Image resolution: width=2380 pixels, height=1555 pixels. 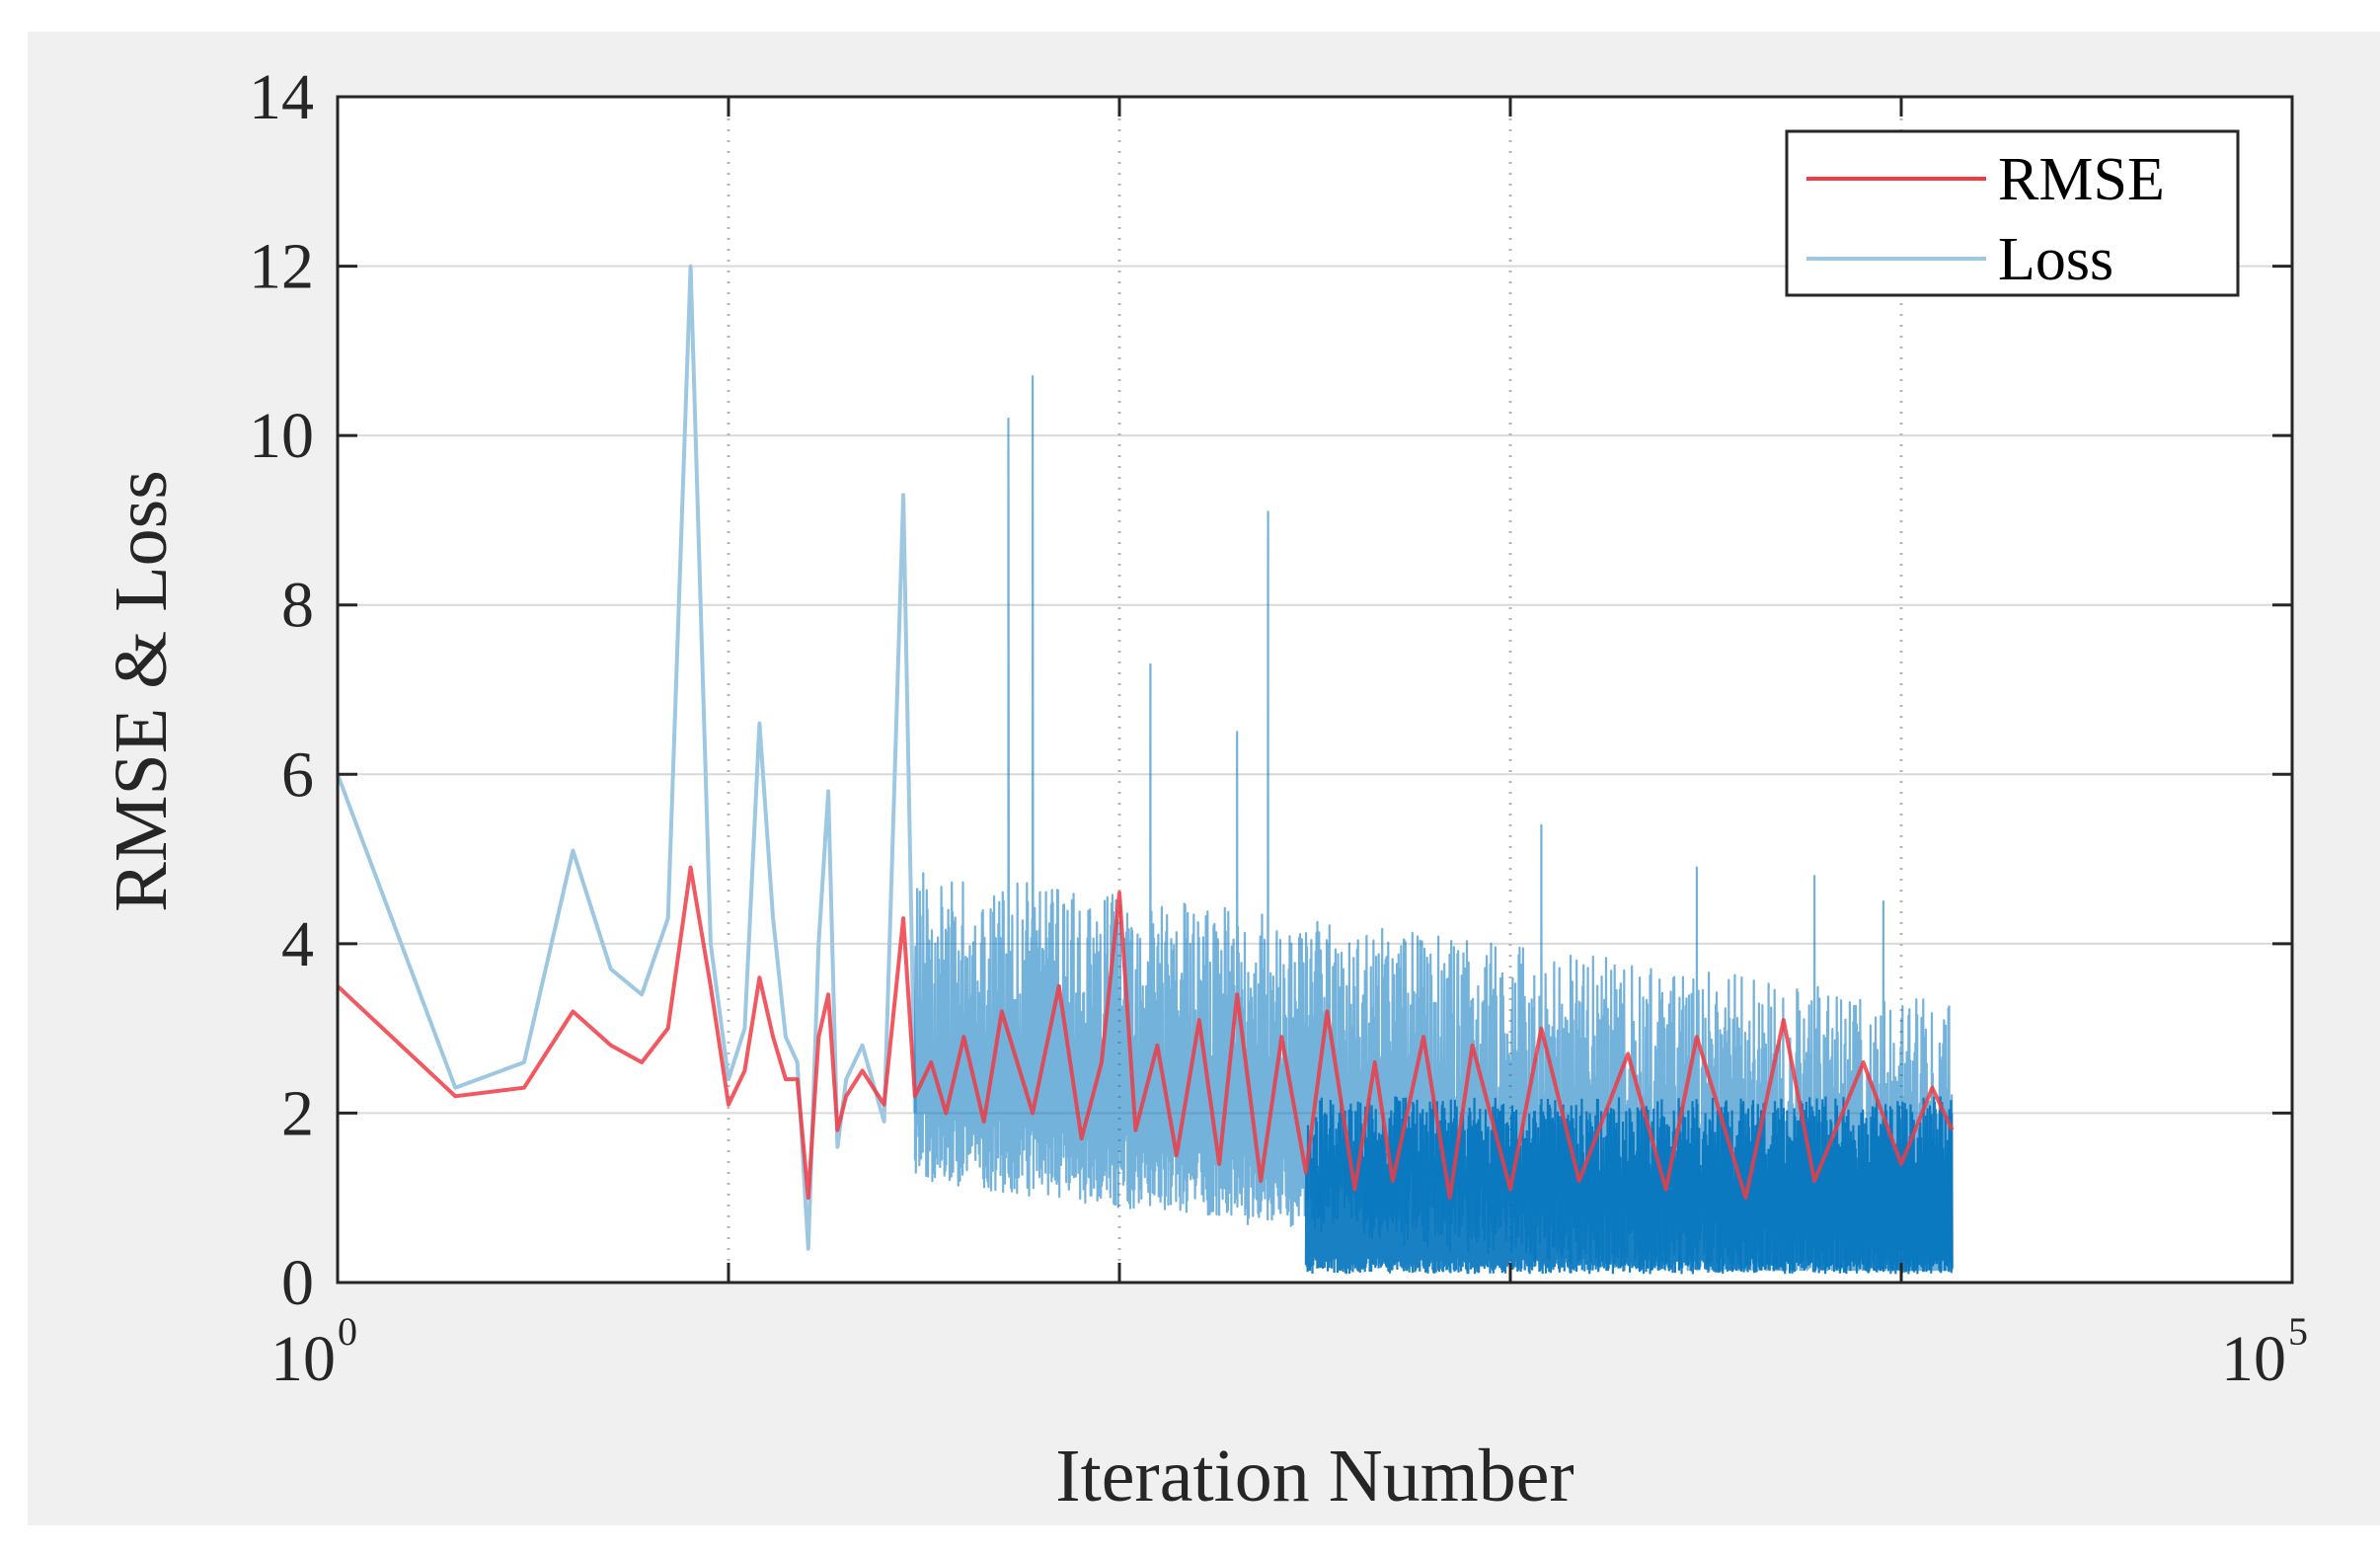 I want to click on y-tick-label: 12, so click(x=281, y=267).